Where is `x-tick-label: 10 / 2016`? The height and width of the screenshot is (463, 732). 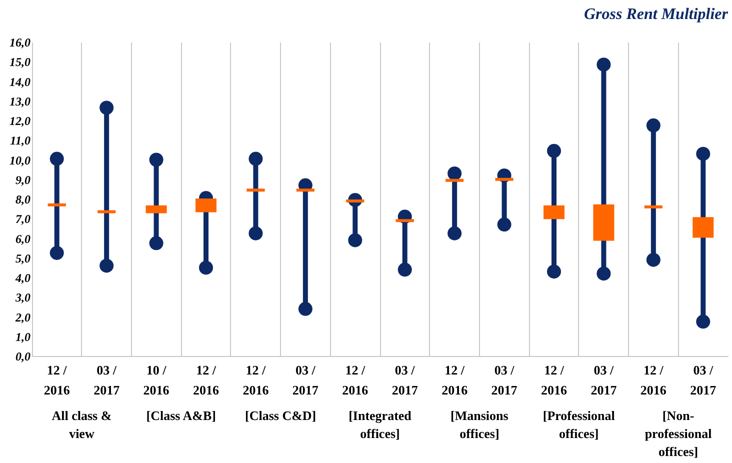 x-tick-label: 10 / 2016 is located at coordinates (156, 380).